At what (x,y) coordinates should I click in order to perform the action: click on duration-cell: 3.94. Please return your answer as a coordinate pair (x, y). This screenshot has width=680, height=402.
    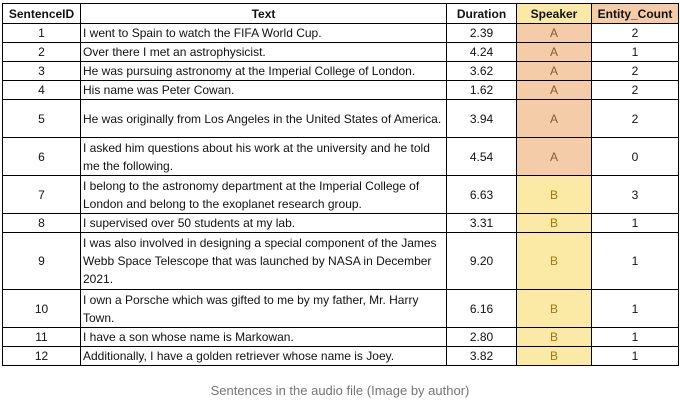
    Looking at the image, I should click on (481, 118).